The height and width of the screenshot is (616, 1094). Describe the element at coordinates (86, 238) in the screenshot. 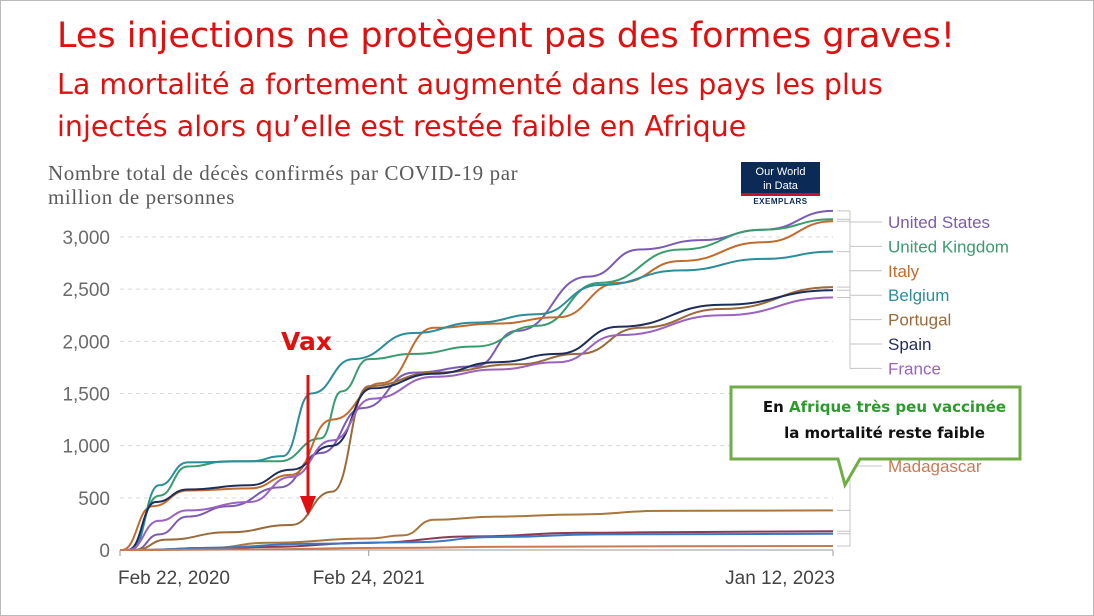

I see `y-tick-label: 3,000` at that location.